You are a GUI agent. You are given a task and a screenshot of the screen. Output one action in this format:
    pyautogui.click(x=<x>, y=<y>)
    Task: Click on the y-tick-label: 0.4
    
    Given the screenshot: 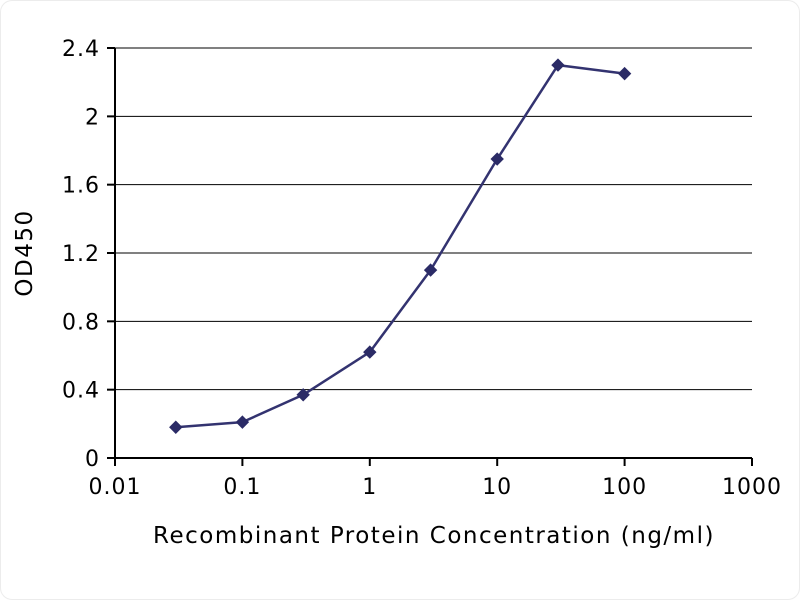 What is the action you would take?
    pyautogui.click(x=81, y=391)
    